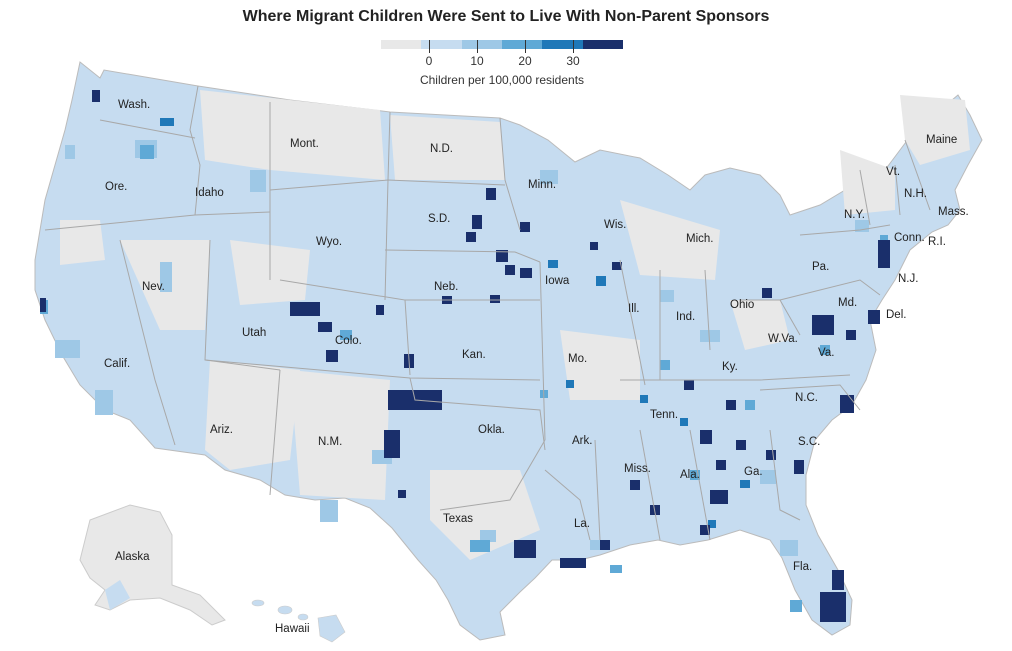  I want to click on legend-tick-label-10: 10, so click(477, 61).